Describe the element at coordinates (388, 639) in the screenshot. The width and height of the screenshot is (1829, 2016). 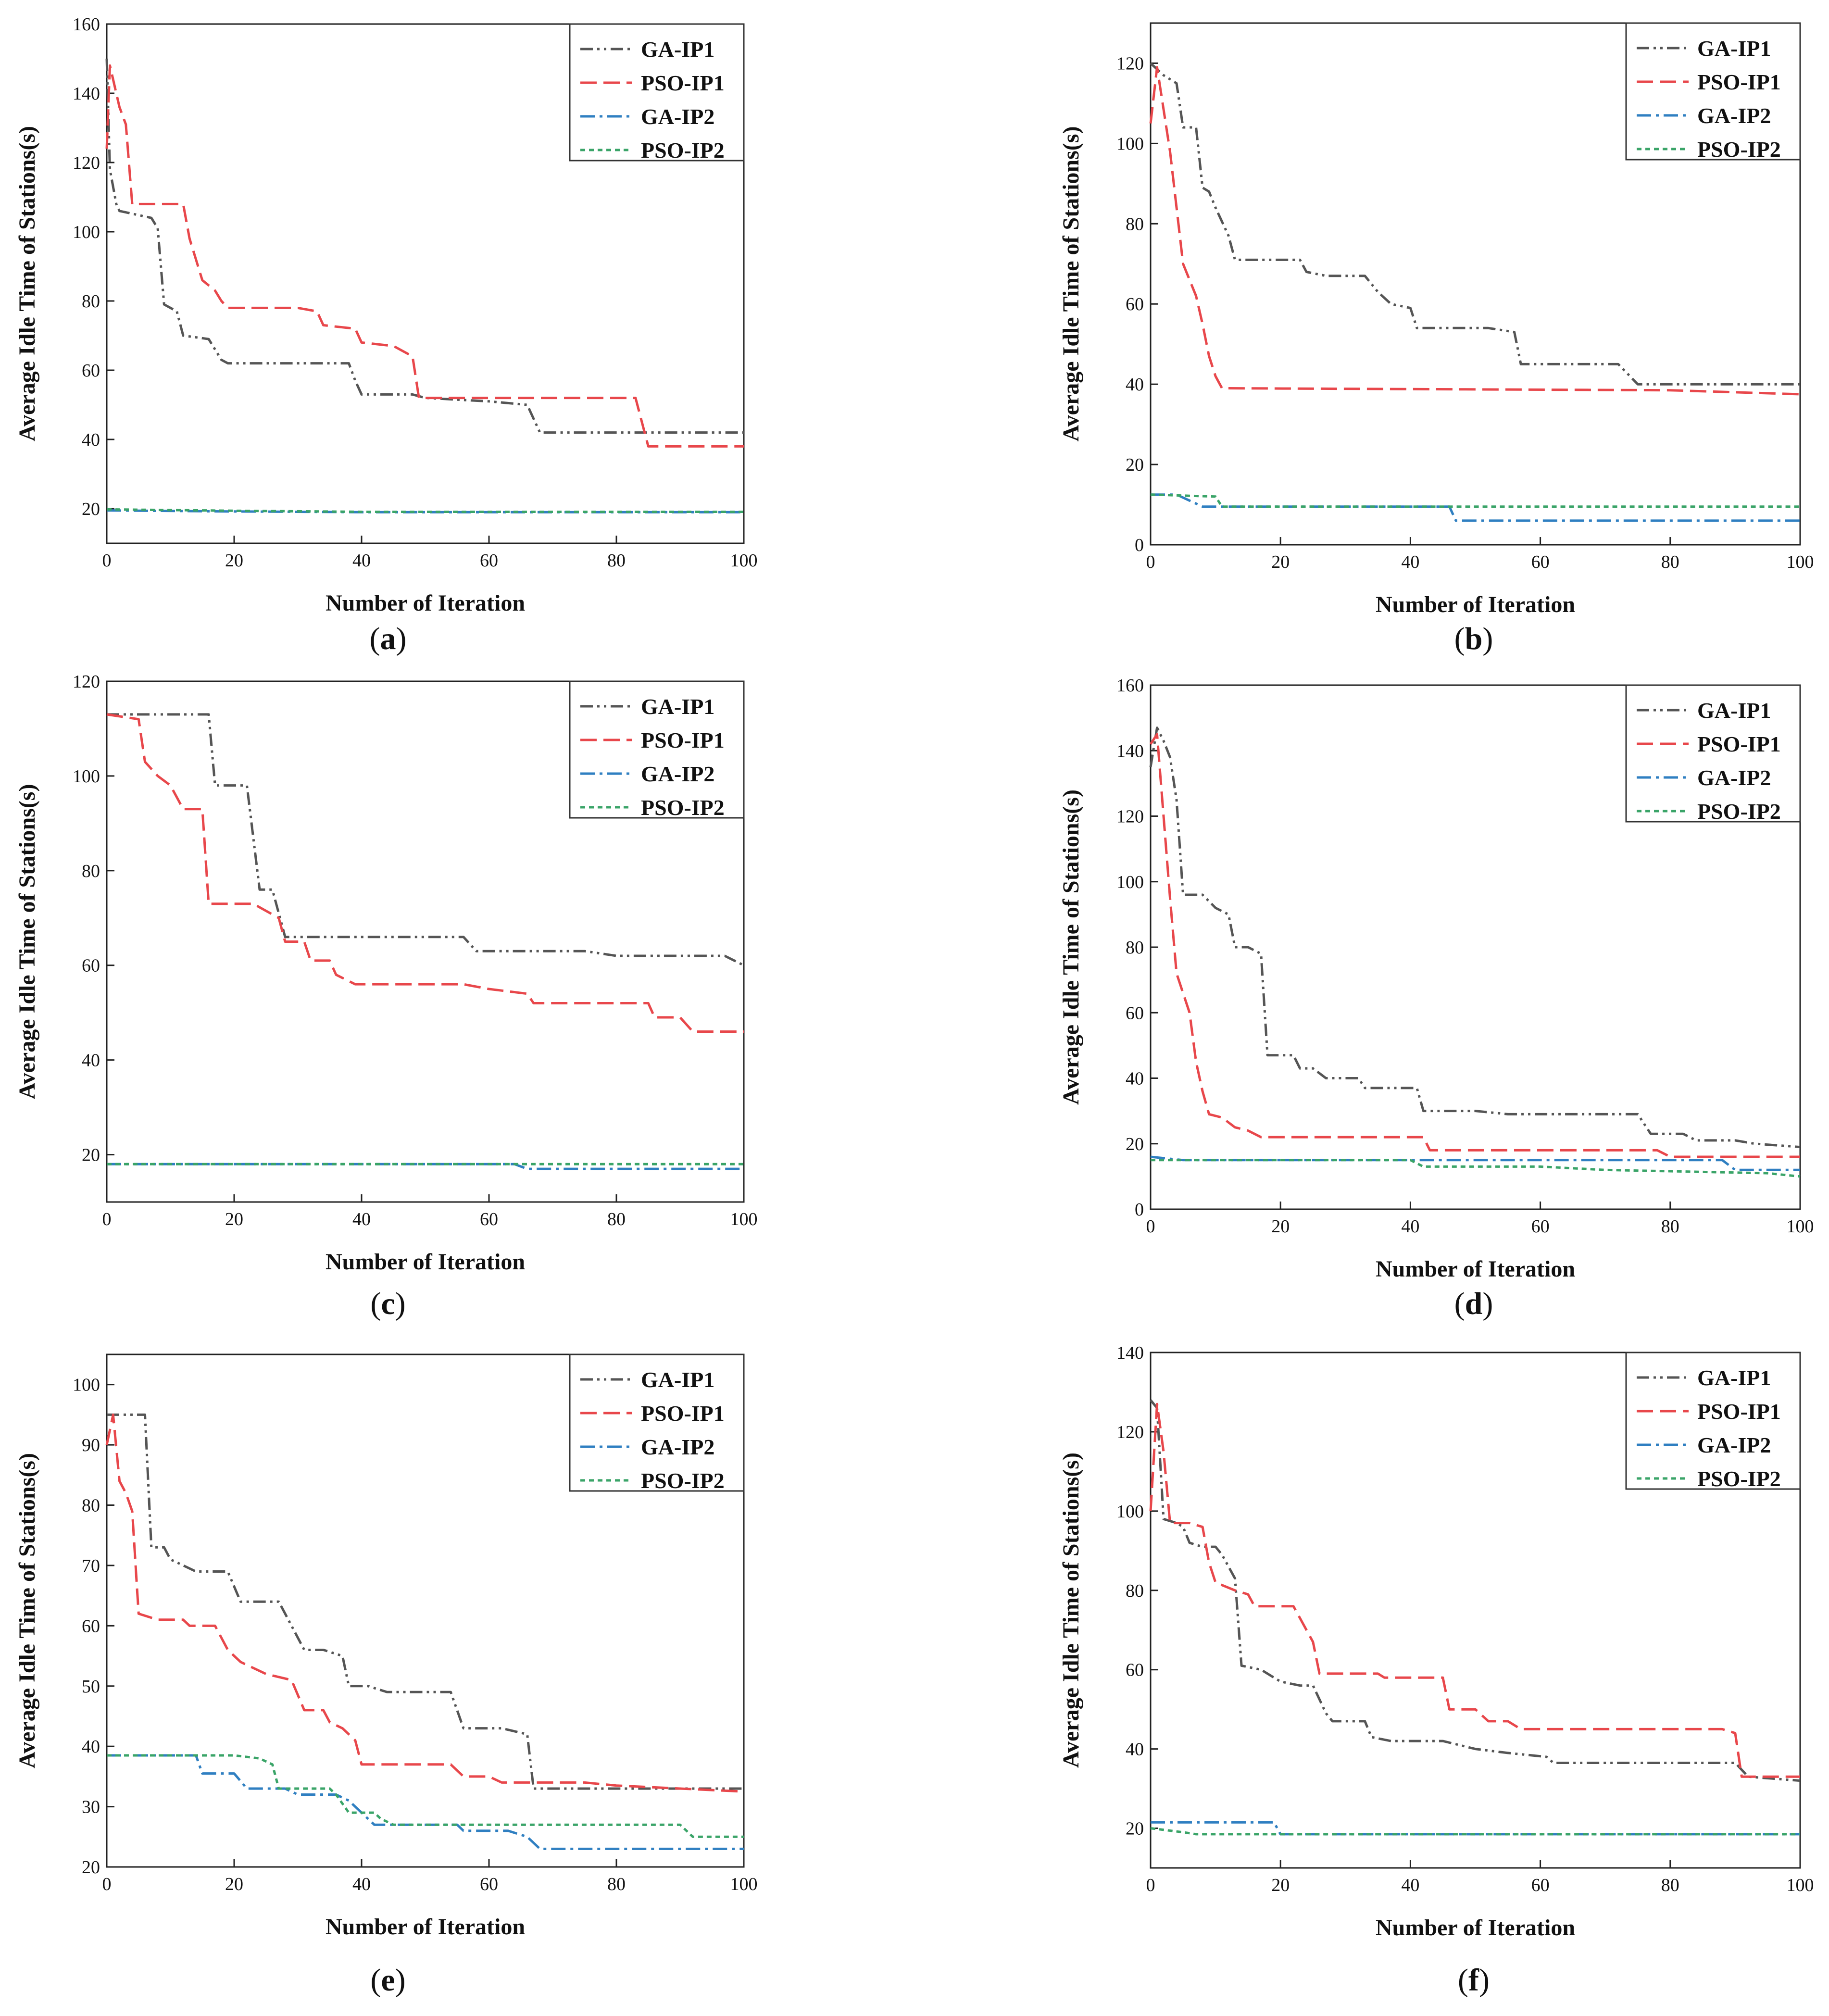
I see `panel-caption: (a)` at that location.